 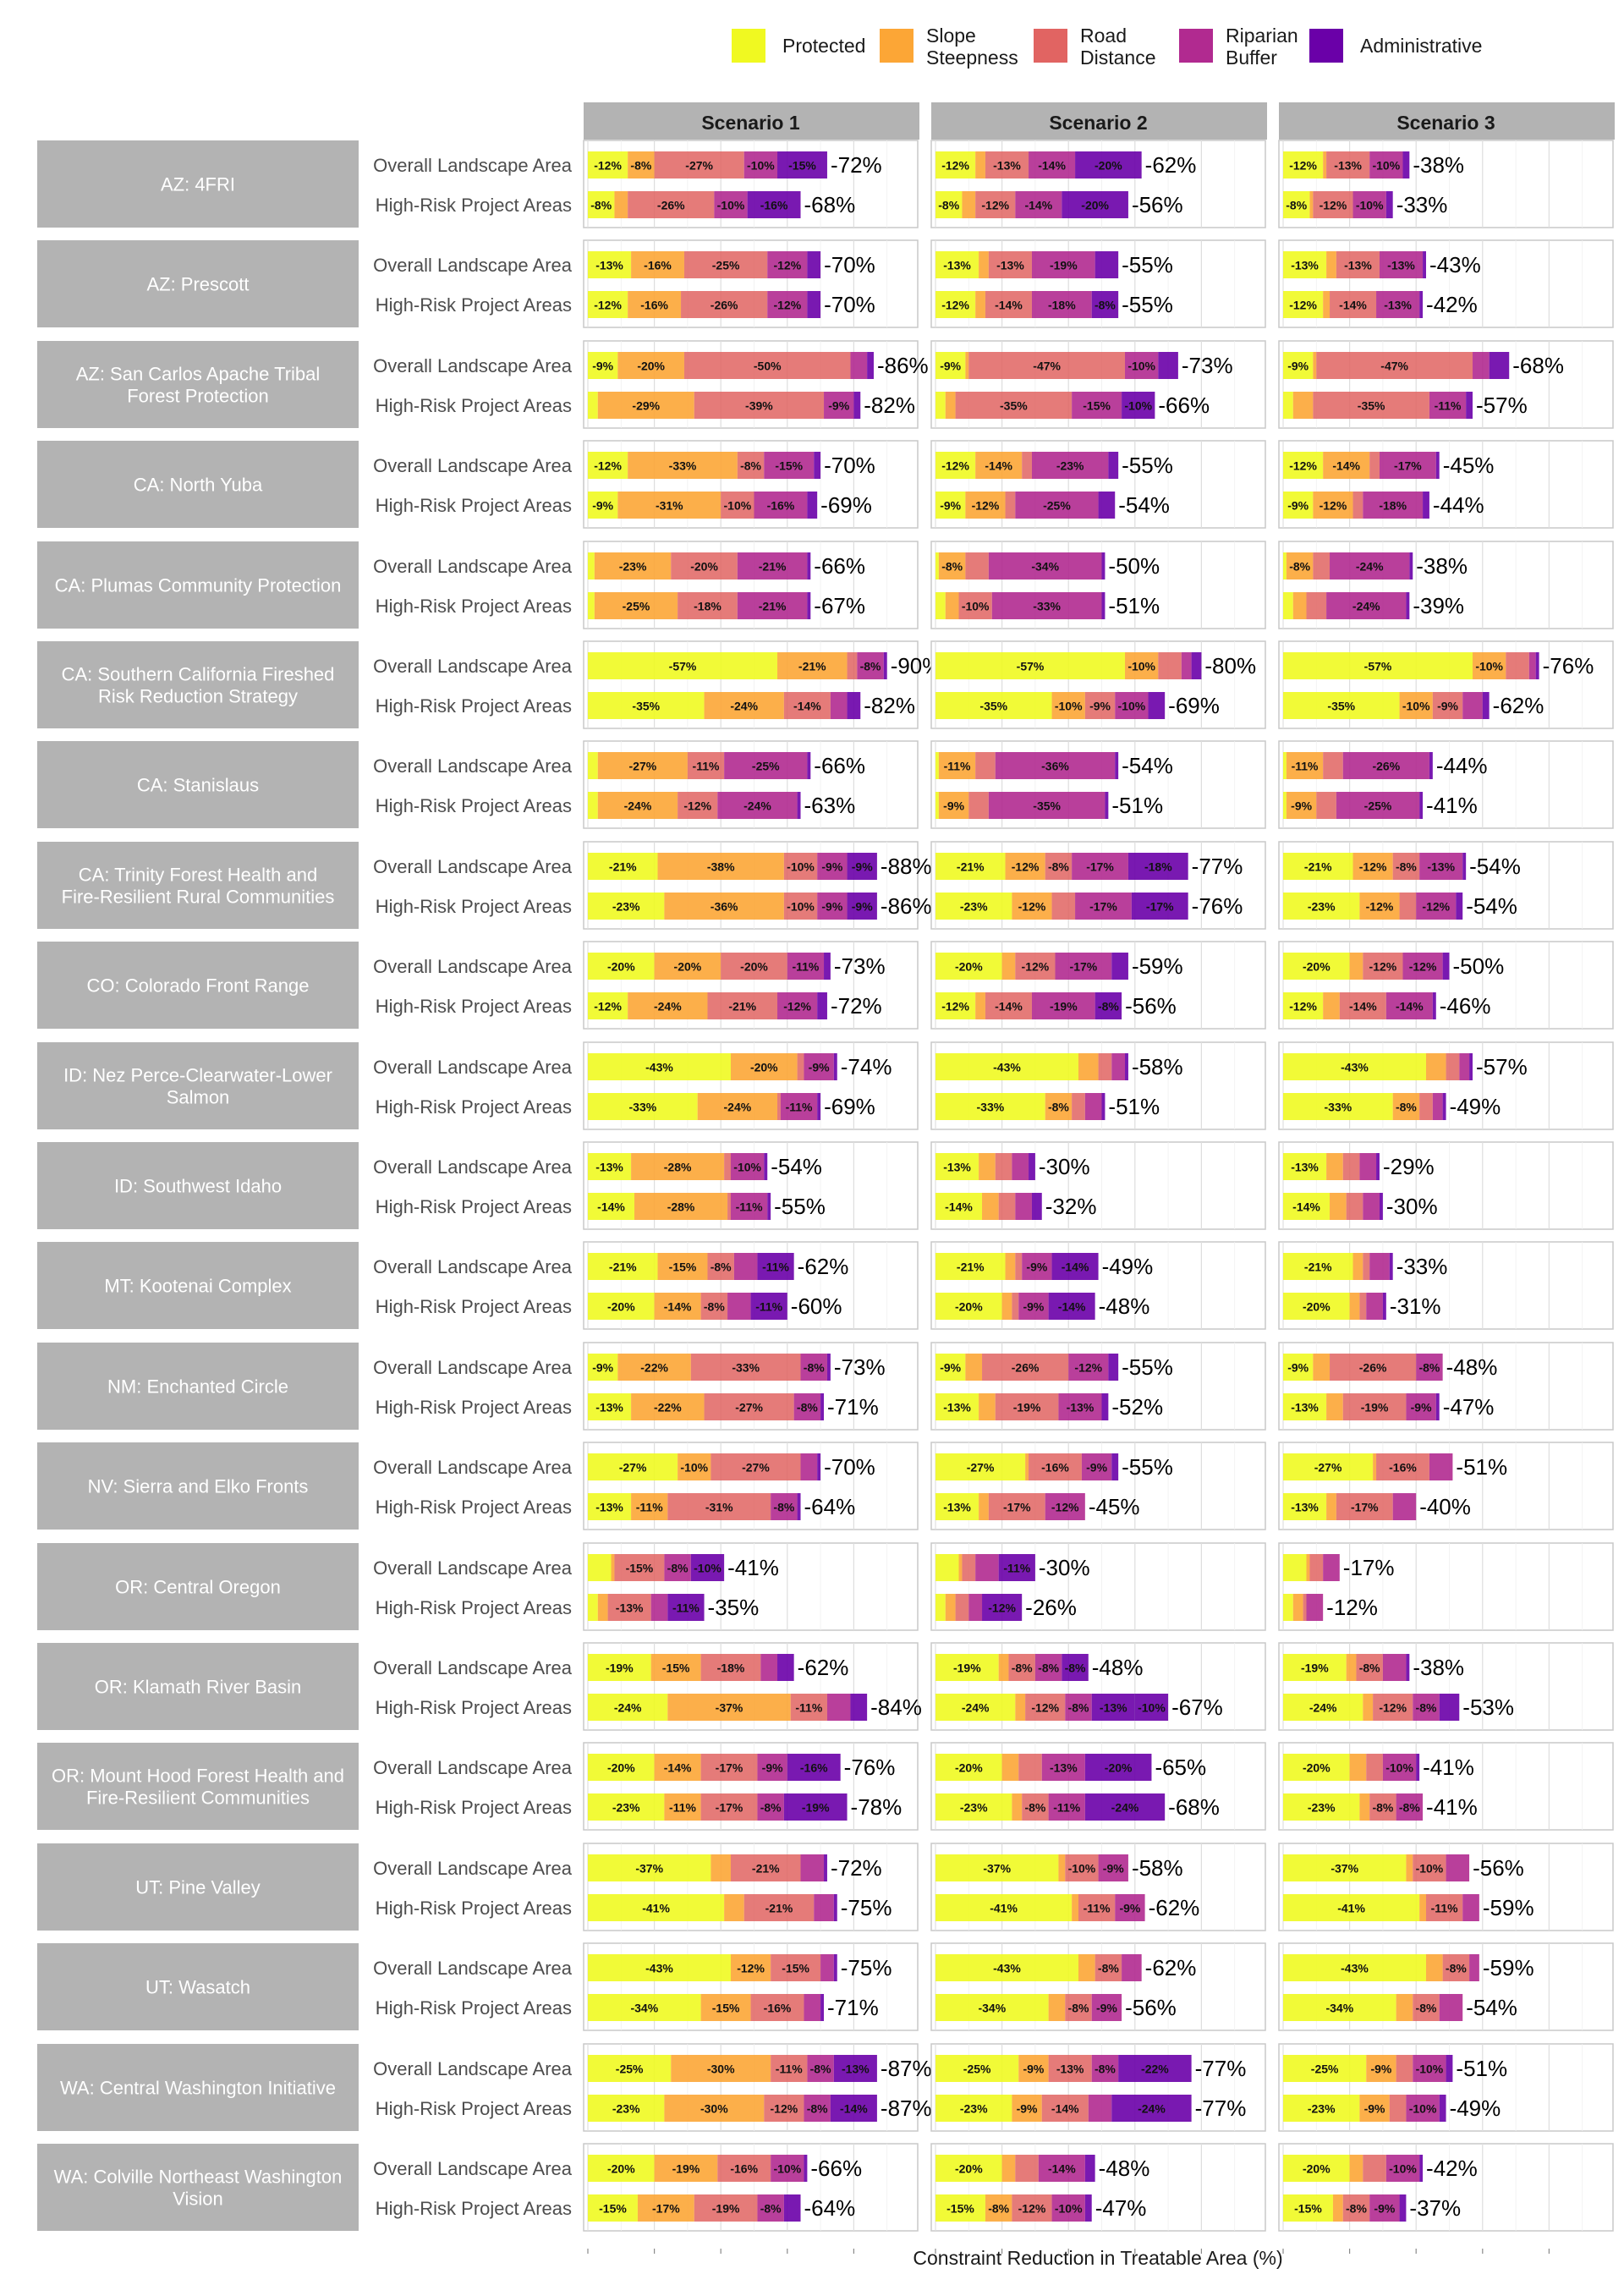 I want to click on row-strip-label-line2: Fire-Resilient Communities, so click(x=198, y=1799).